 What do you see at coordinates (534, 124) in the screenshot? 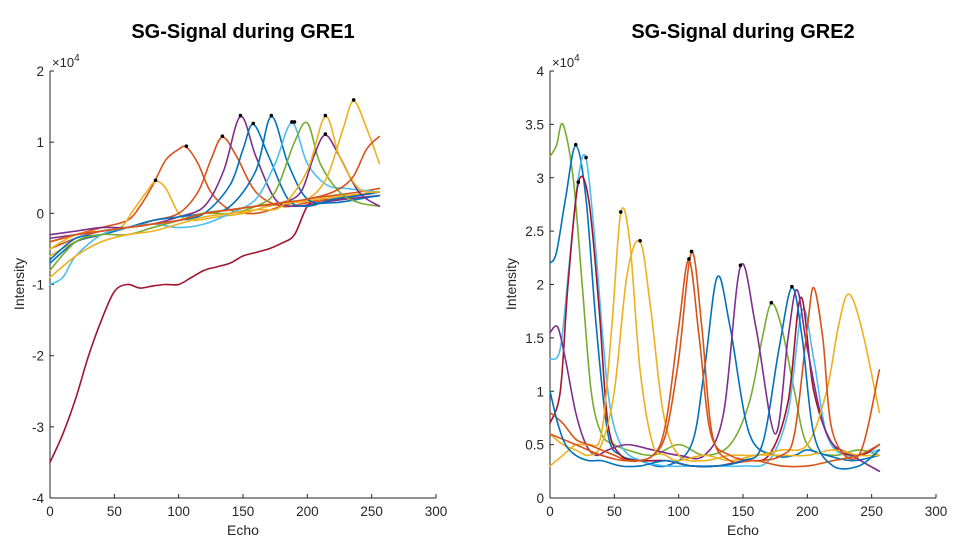
I see `y-tick-label: 3.5` at bounding box center [534, 124].